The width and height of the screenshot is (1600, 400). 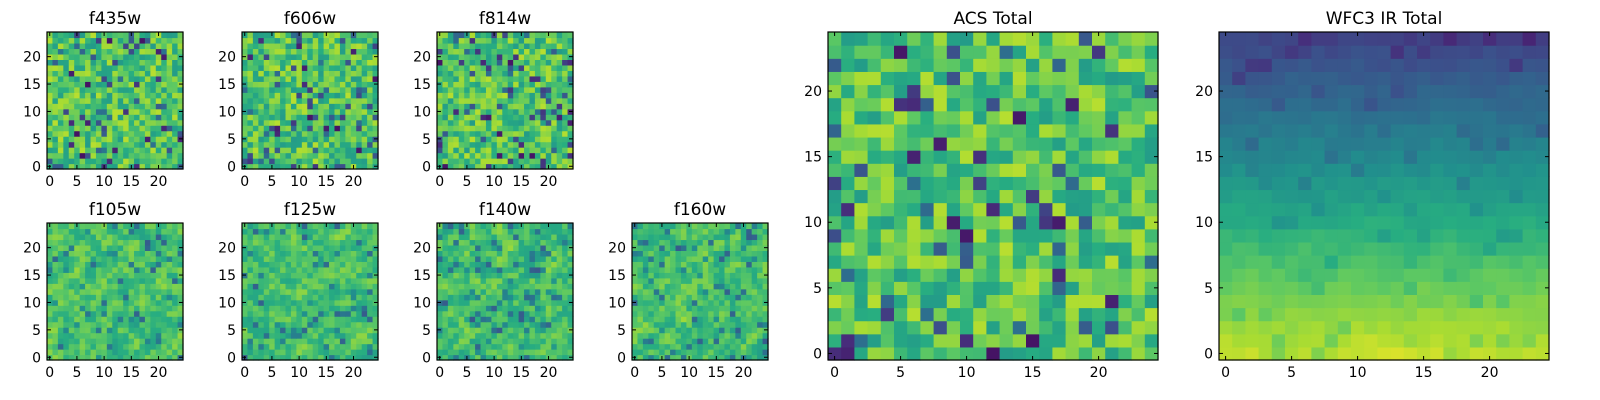 I want to click on y-tick-label: 20, so click(x=227, y=58).